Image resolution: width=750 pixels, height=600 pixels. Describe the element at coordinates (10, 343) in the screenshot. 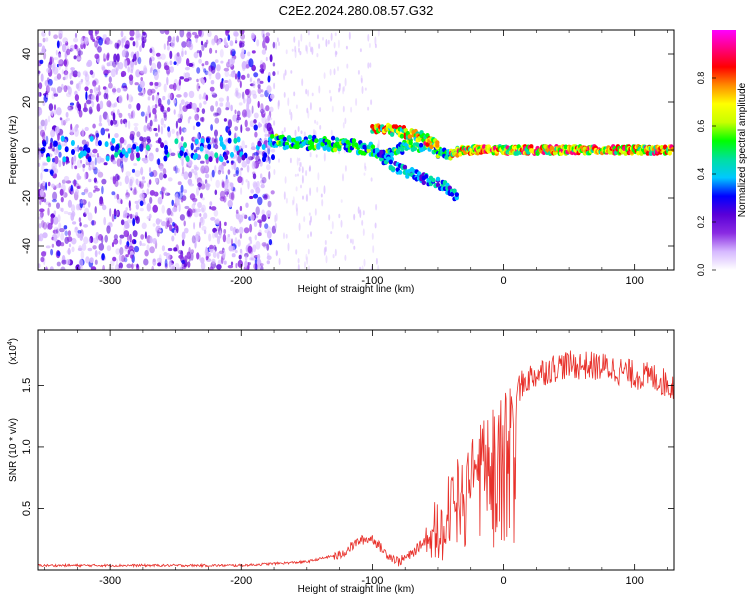

I see `snr-multiplier-exponent: 4` at that location.